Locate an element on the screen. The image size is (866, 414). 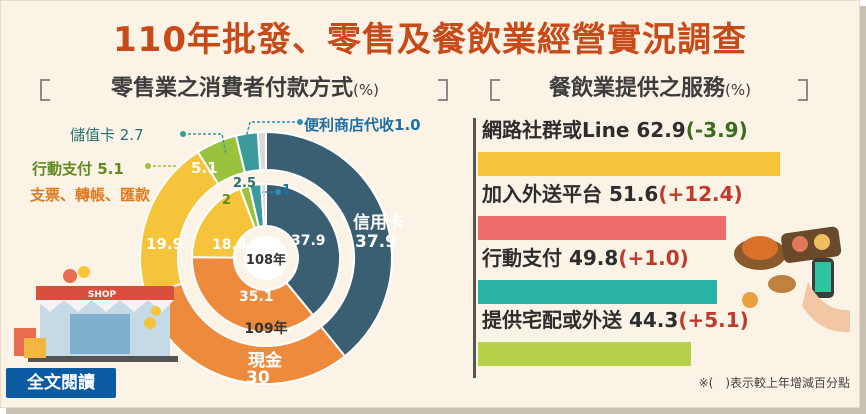
callout-dot-convenience is located at coordinates (300, 122).